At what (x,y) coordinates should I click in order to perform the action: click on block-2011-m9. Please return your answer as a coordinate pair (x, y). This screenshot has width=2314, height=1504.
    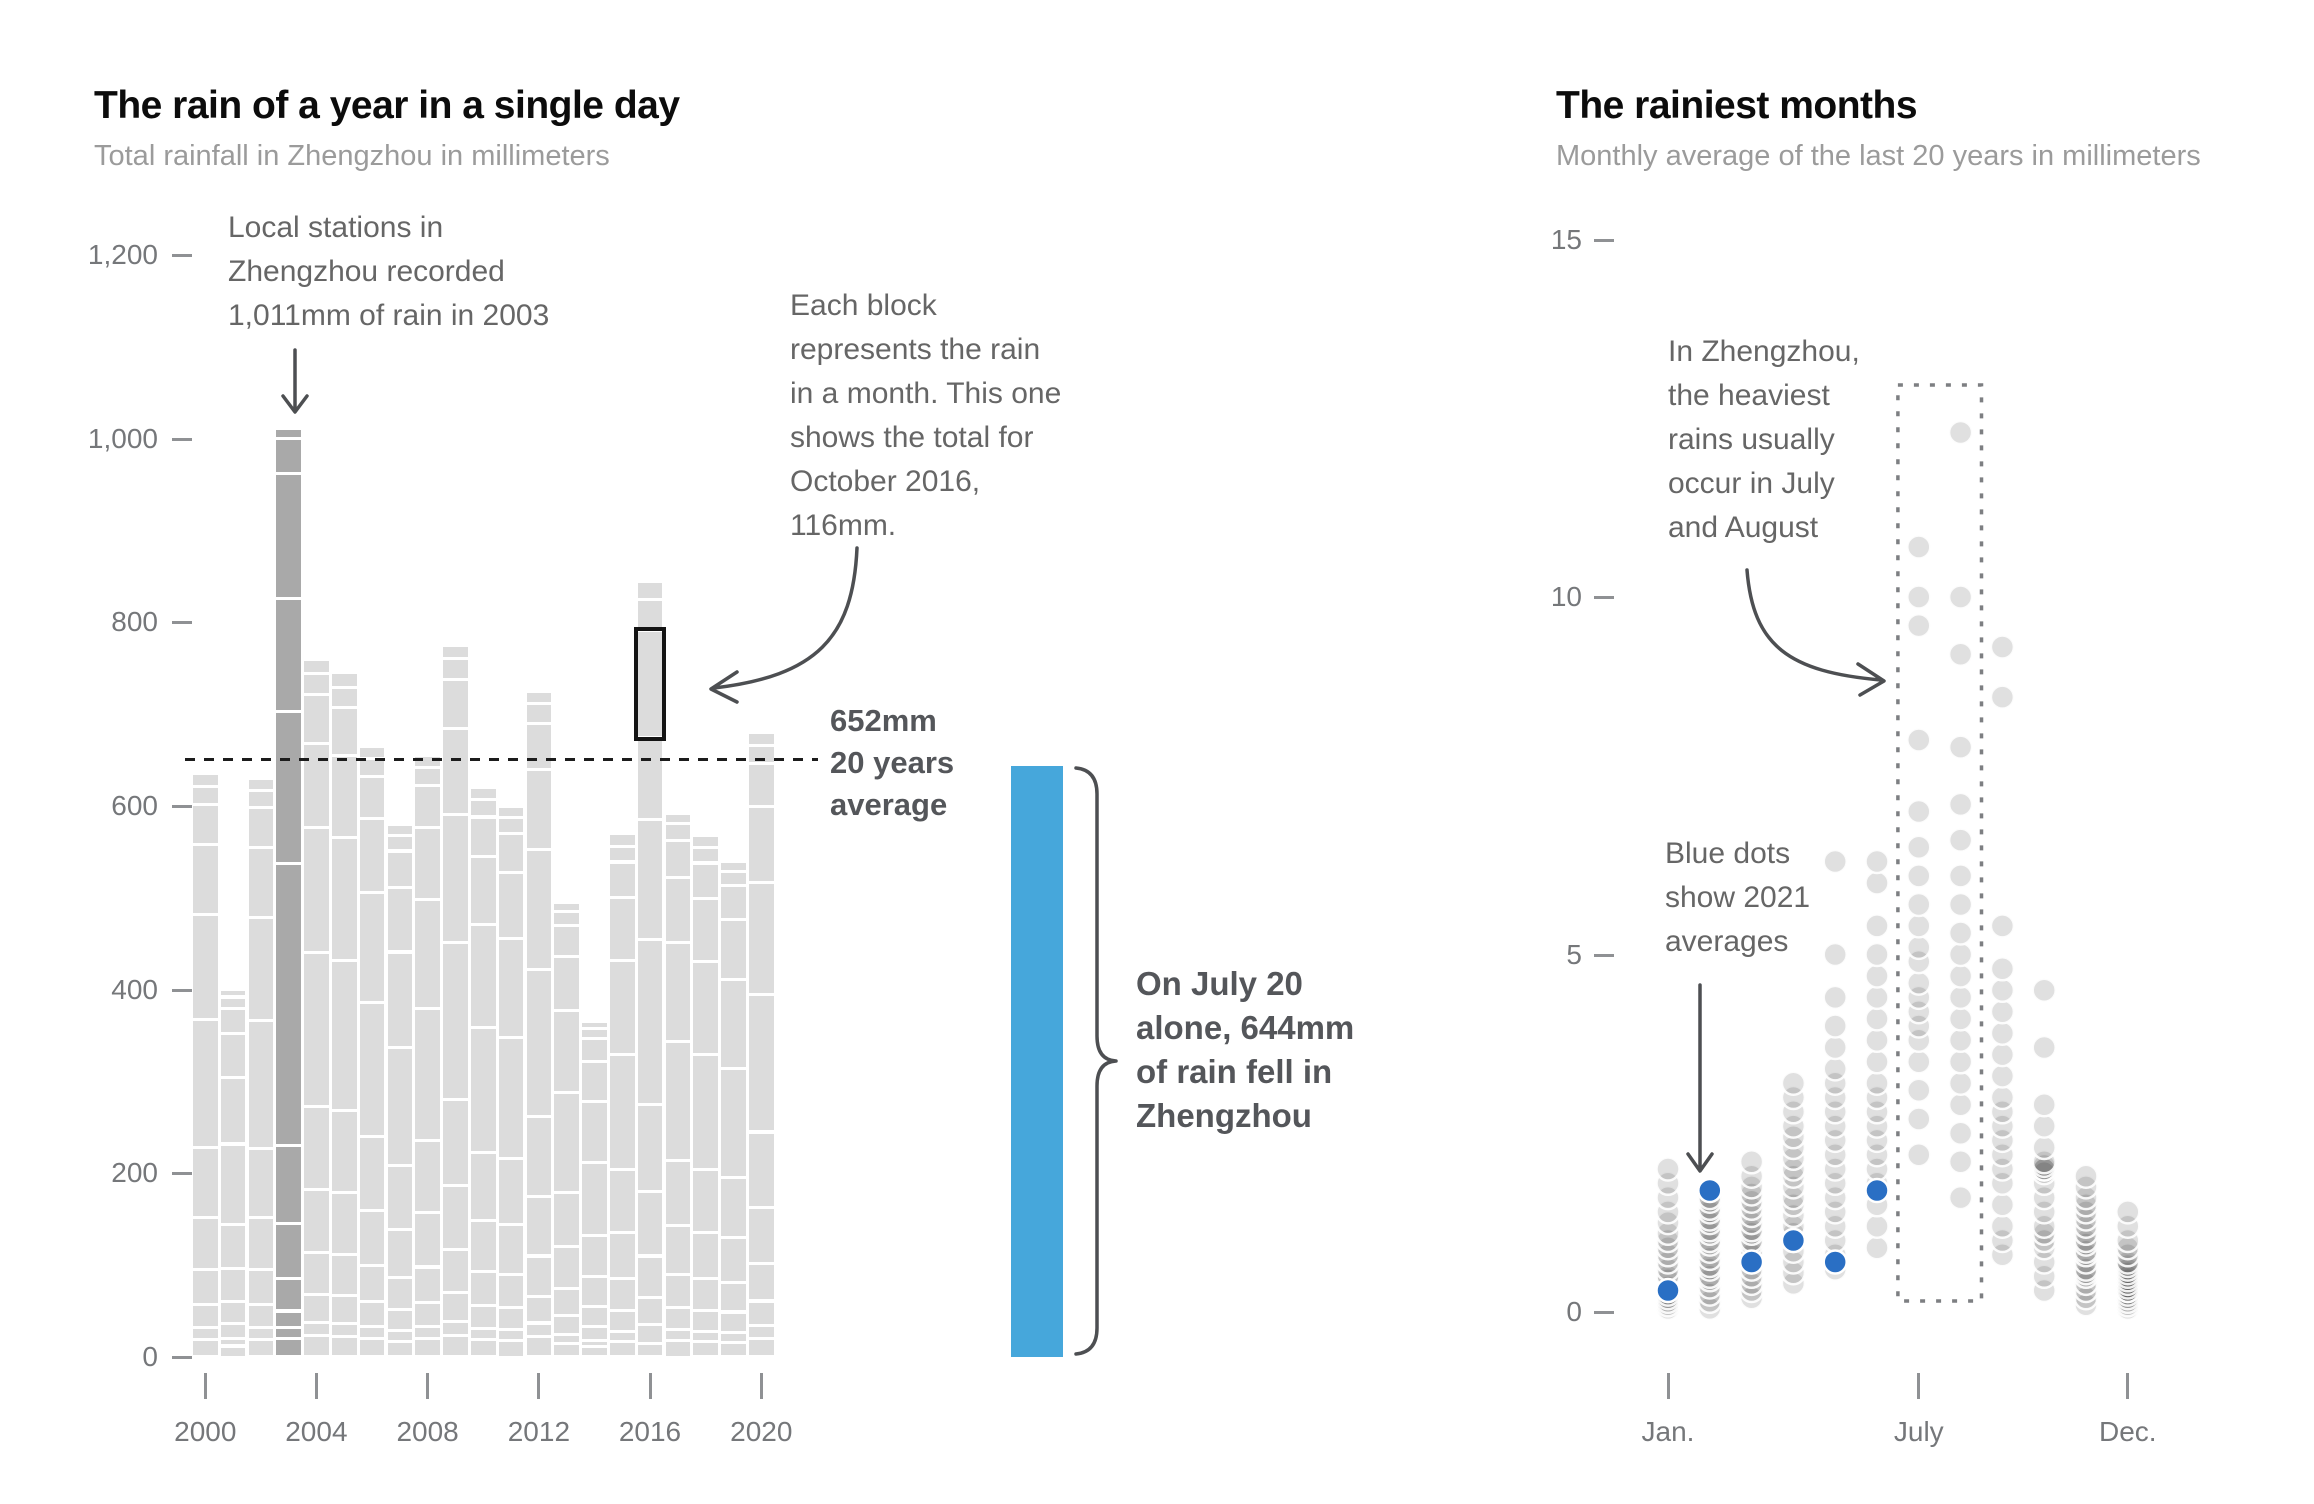
    Looking at the image, I should click on (511, 905).